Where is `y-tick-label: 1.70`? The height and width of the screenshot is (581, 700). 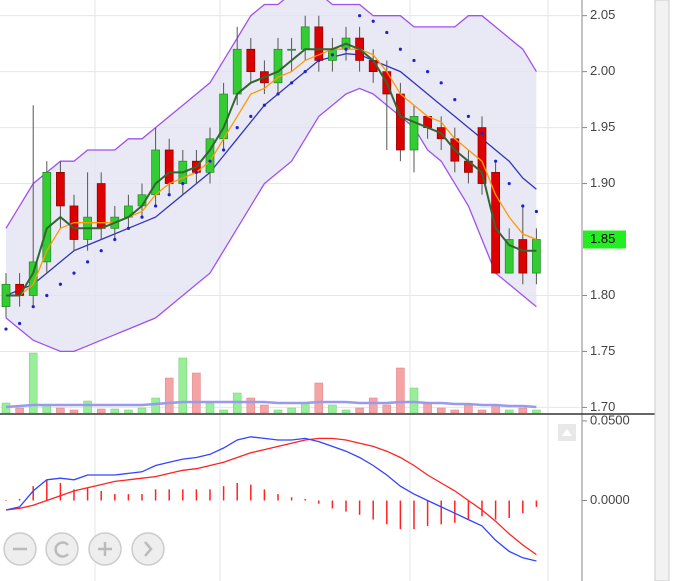 y-tick-label: 1.70 is located at coordinates (602, 406).